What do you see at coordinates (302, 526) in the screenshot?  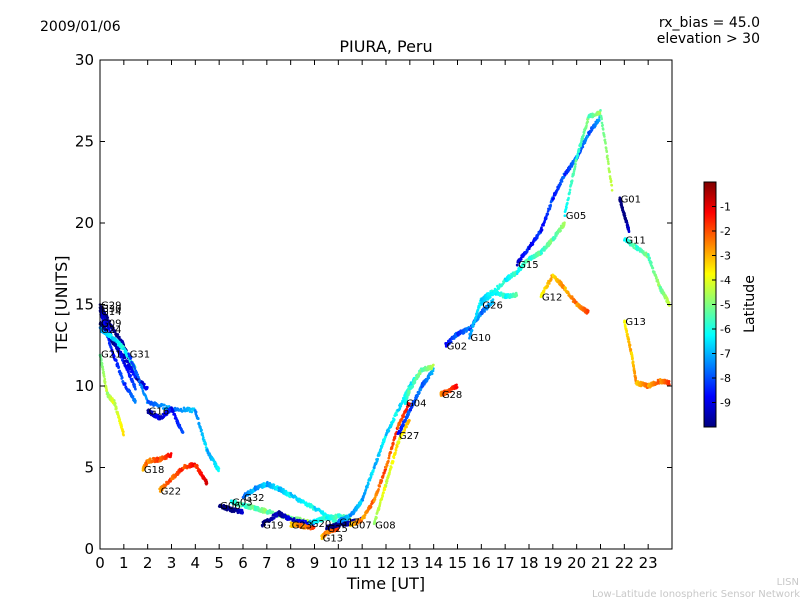 I see `satellite-label: G23` at bounding box center [302, 526].